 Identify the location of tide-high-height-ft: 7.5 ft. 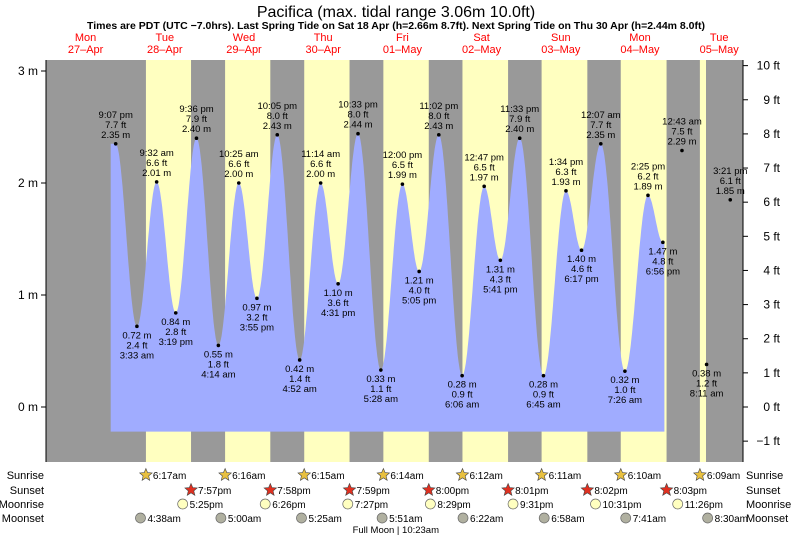
(681, 132).